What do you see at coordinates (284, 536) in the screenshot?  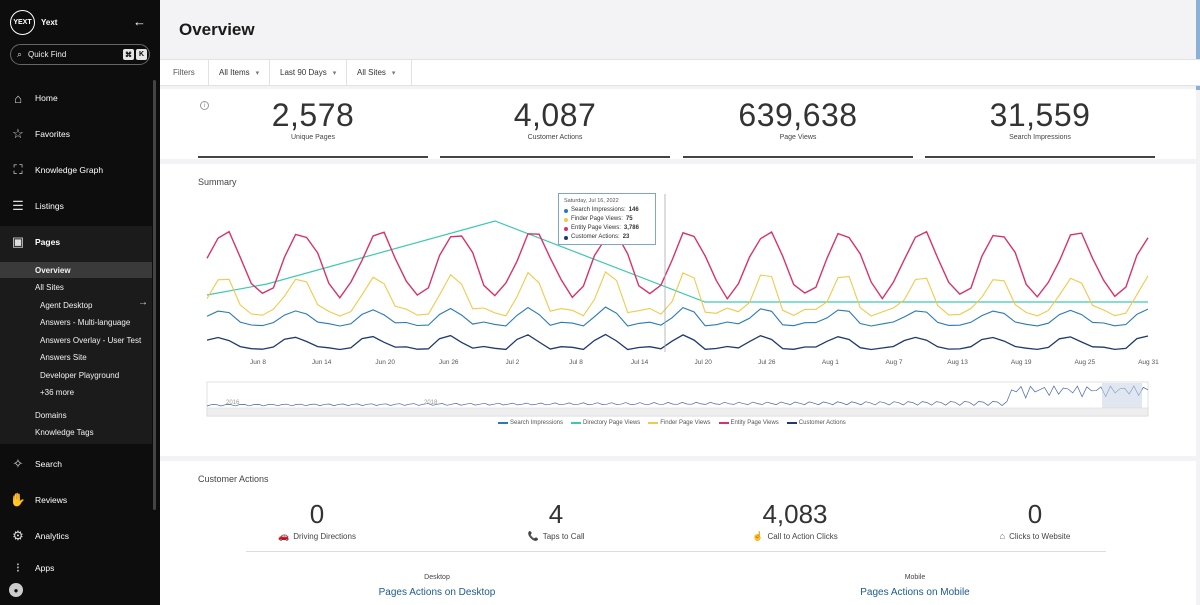 I see `car-icon: 🚗` at bounding box center [284, 536].